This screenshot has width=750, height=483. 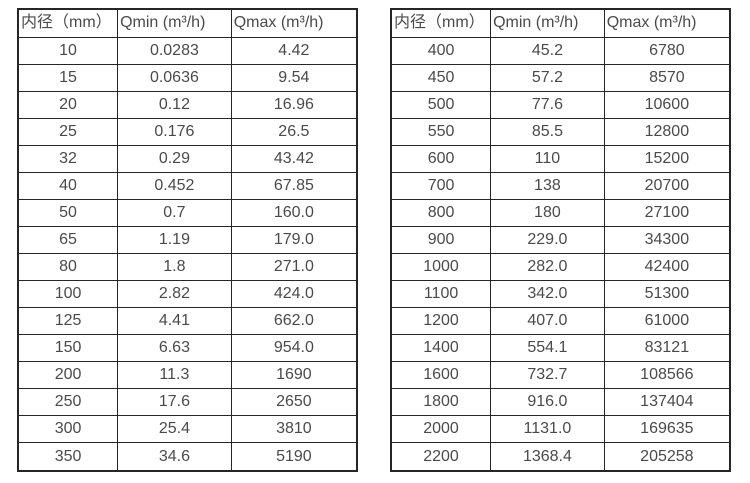 What do you see at coordinates (441, 77) in the screenshot?
I see `table-cell: 450` at bounding box center [441, 77].